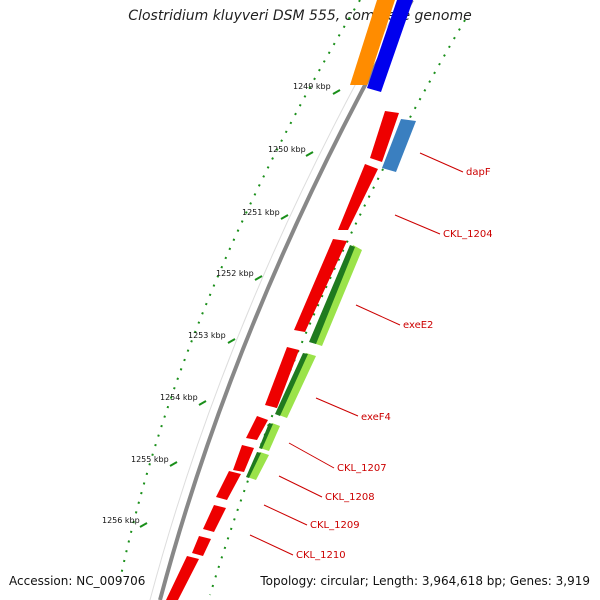  I want to click on tick-label: 1256 kbp, so click(121, 520).